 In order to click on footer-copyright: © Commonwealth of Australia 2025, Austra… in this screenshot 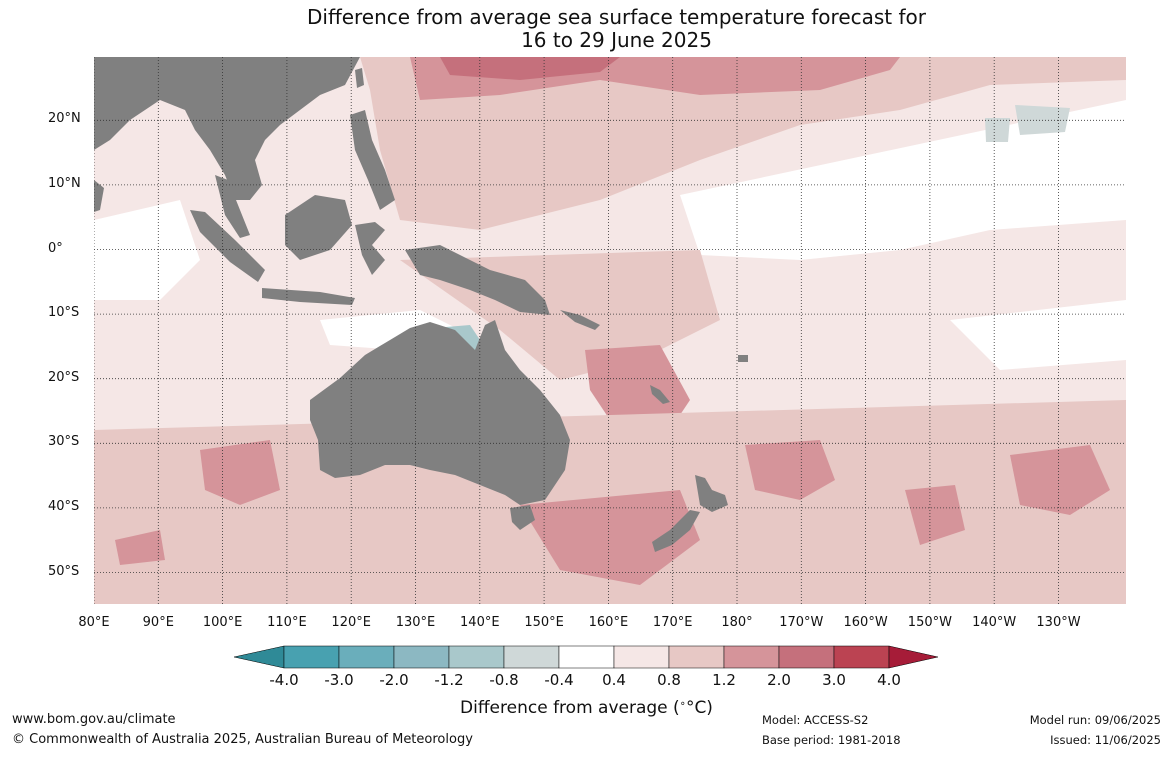, I will do `click(242, 739)`.